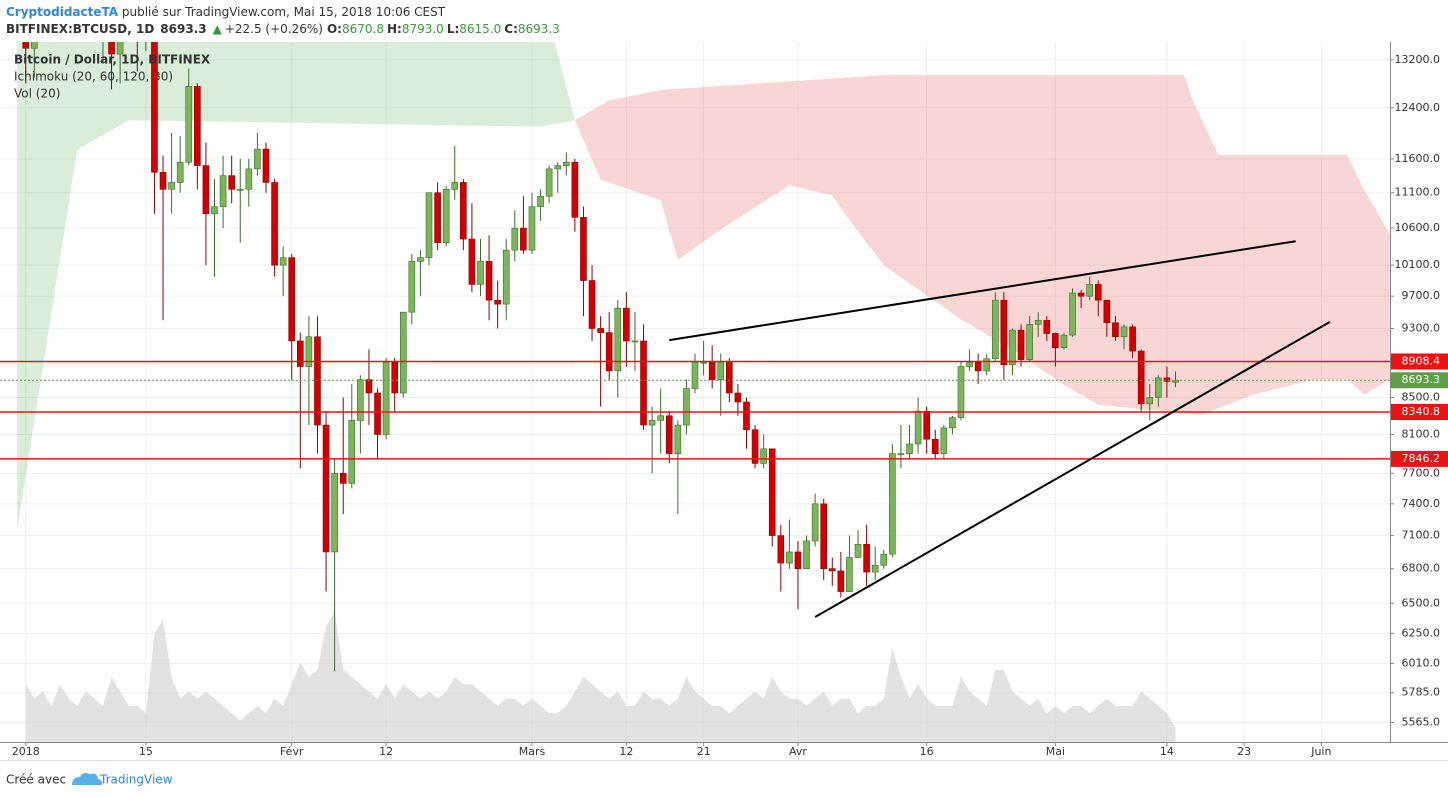 The width and height of the screenshot is (1448, 798). I want to click on y-tick-label: 6010.0, so click(1421, 662).